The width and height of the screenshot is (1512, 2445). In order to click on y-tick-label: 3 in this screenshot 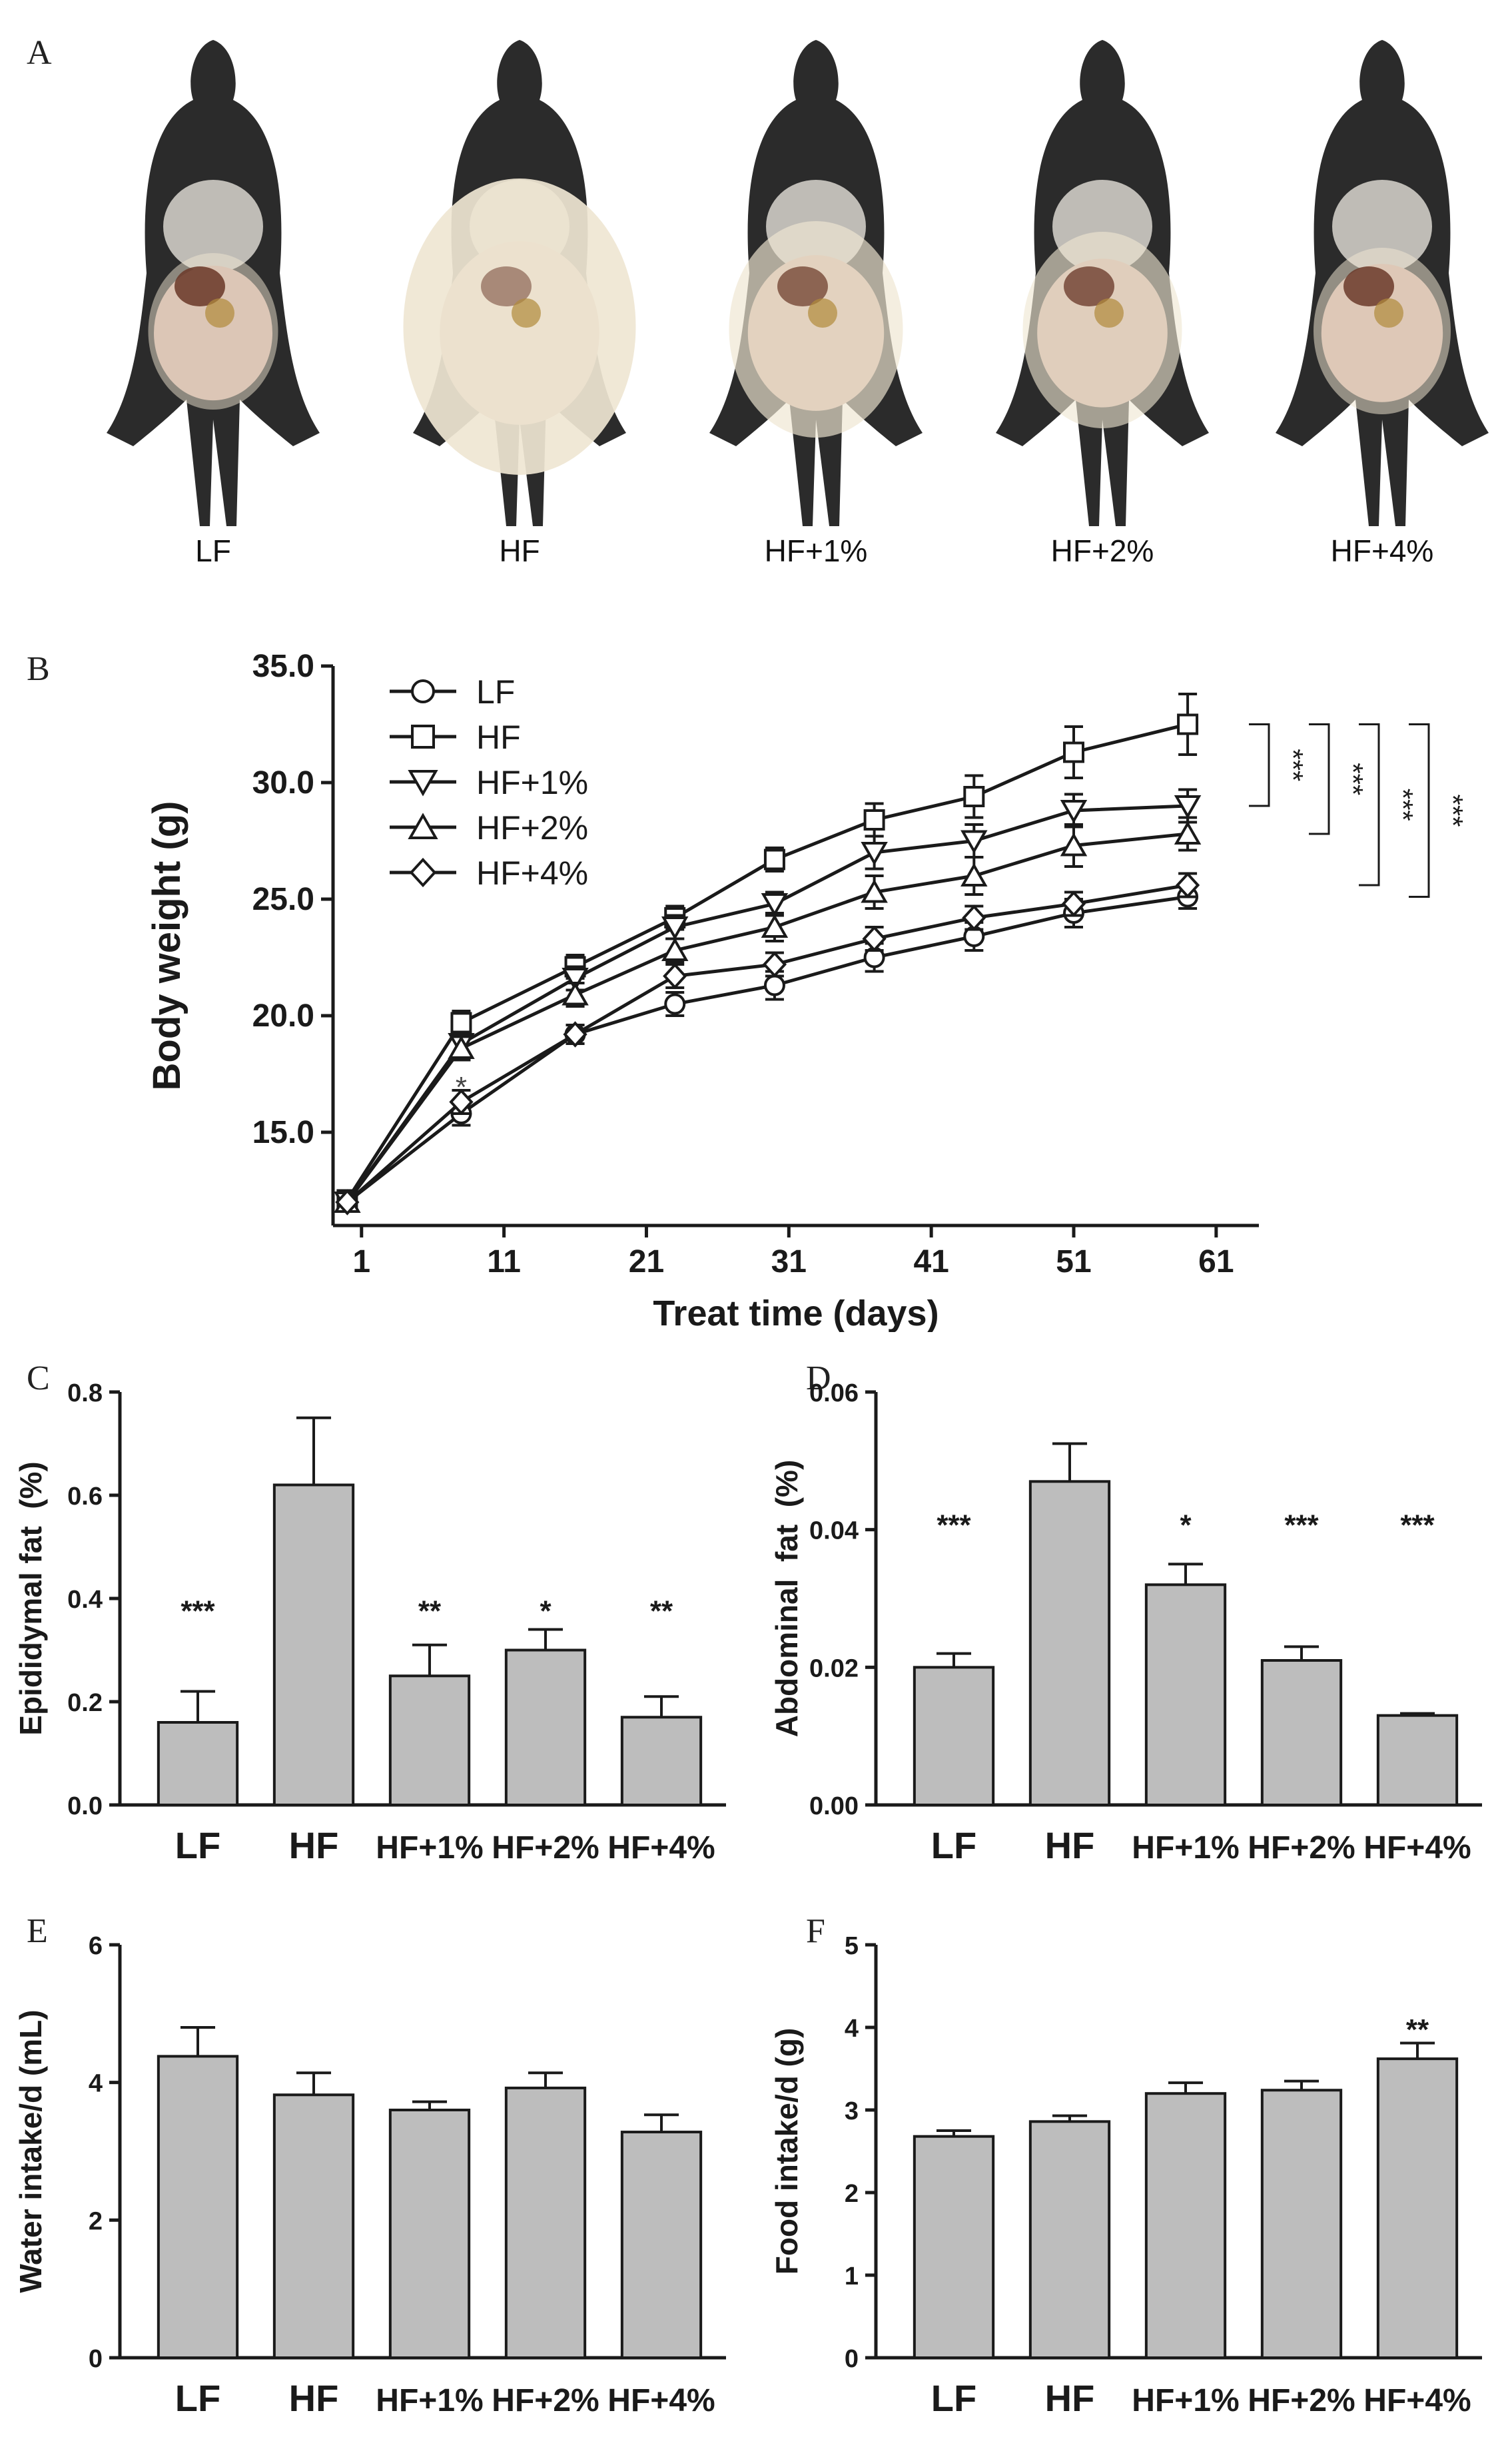, I will do `click(852, 2111)`.